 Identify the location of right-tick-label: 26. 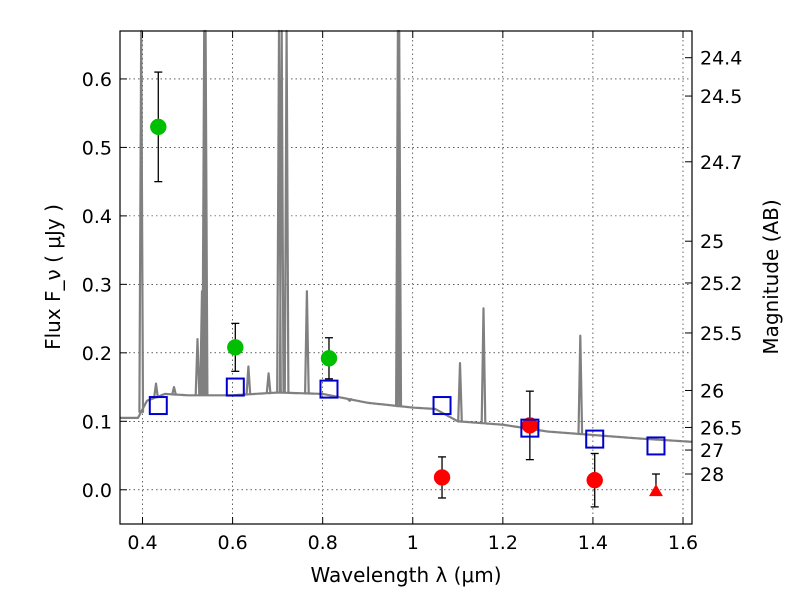
(712, 391).